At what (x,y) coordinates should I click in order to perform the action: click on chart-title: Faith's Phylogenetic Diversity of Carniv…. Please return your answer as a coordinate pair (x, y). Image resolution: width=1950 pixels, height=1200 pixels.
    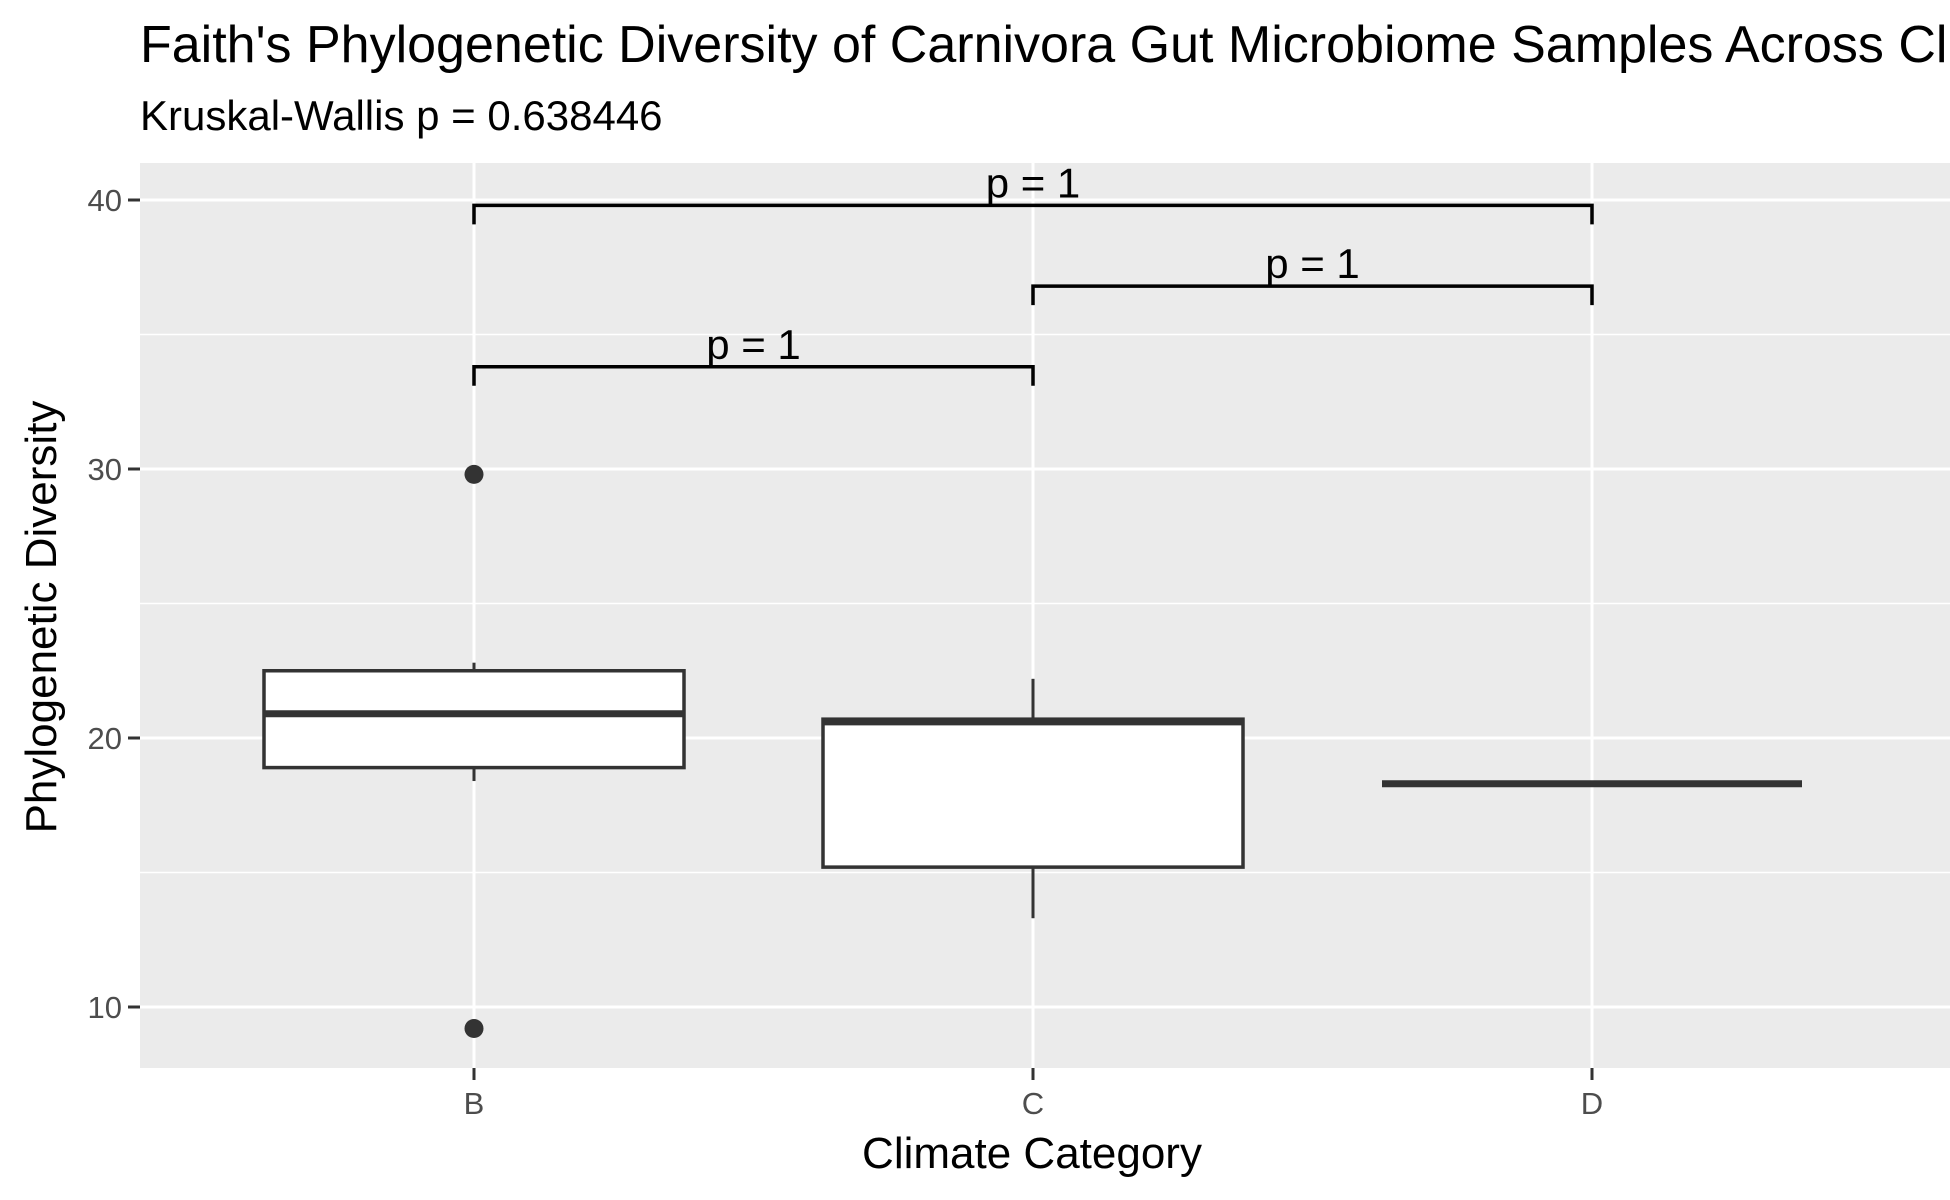
    Looking at the image, I should click on (1045, 45).